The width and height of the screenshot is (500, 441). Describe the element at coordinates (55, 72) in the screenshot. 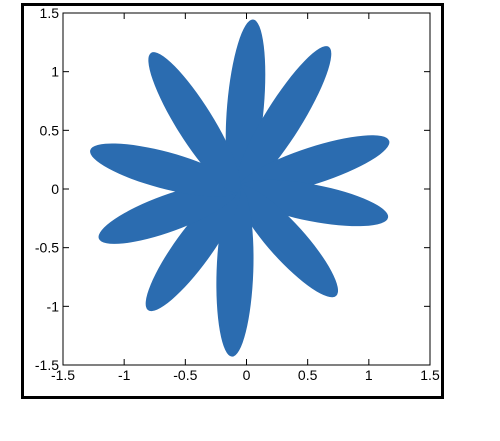

I see `y-tick-label: 1` at that location.